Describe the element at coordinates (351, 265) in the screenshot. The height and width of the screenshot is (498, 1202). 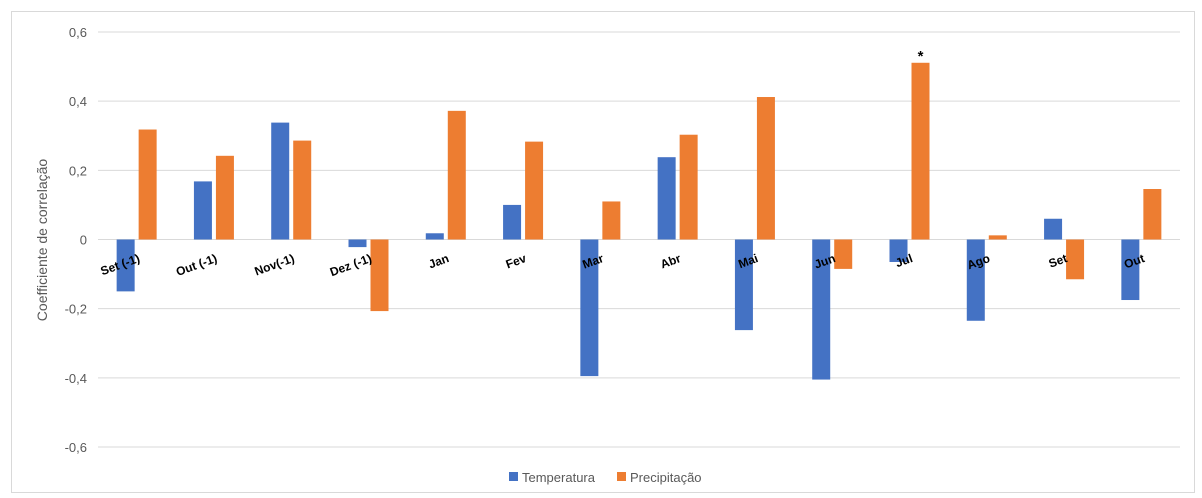
I see `category-label: Dez (-1)` at that location.